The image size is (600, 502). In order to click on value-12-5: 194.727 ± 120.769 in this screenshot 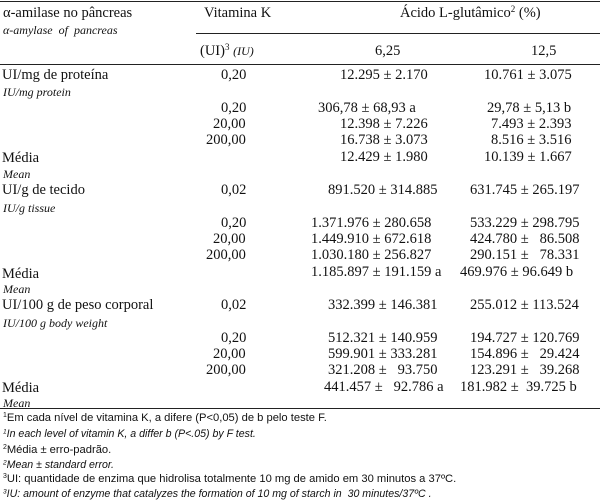, I will do `click(525, 338)`.